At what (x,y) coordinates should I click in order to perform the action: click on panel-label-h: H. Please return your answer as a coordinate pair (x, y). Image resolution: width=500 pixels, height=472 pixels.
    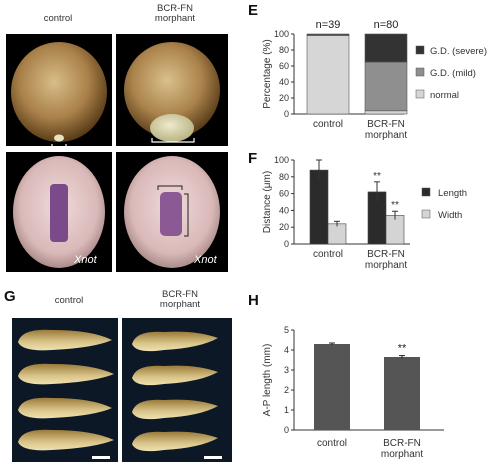
    Looking at the image, I should click on (253, 300).